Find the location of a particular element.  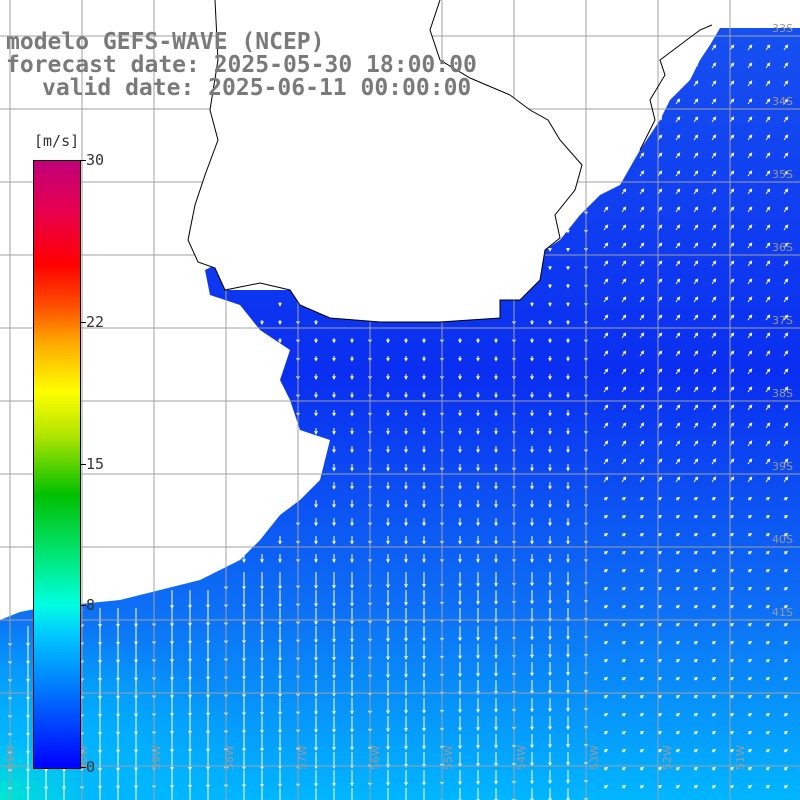

longitude-label: 58W is located at coordinates (229, 757).